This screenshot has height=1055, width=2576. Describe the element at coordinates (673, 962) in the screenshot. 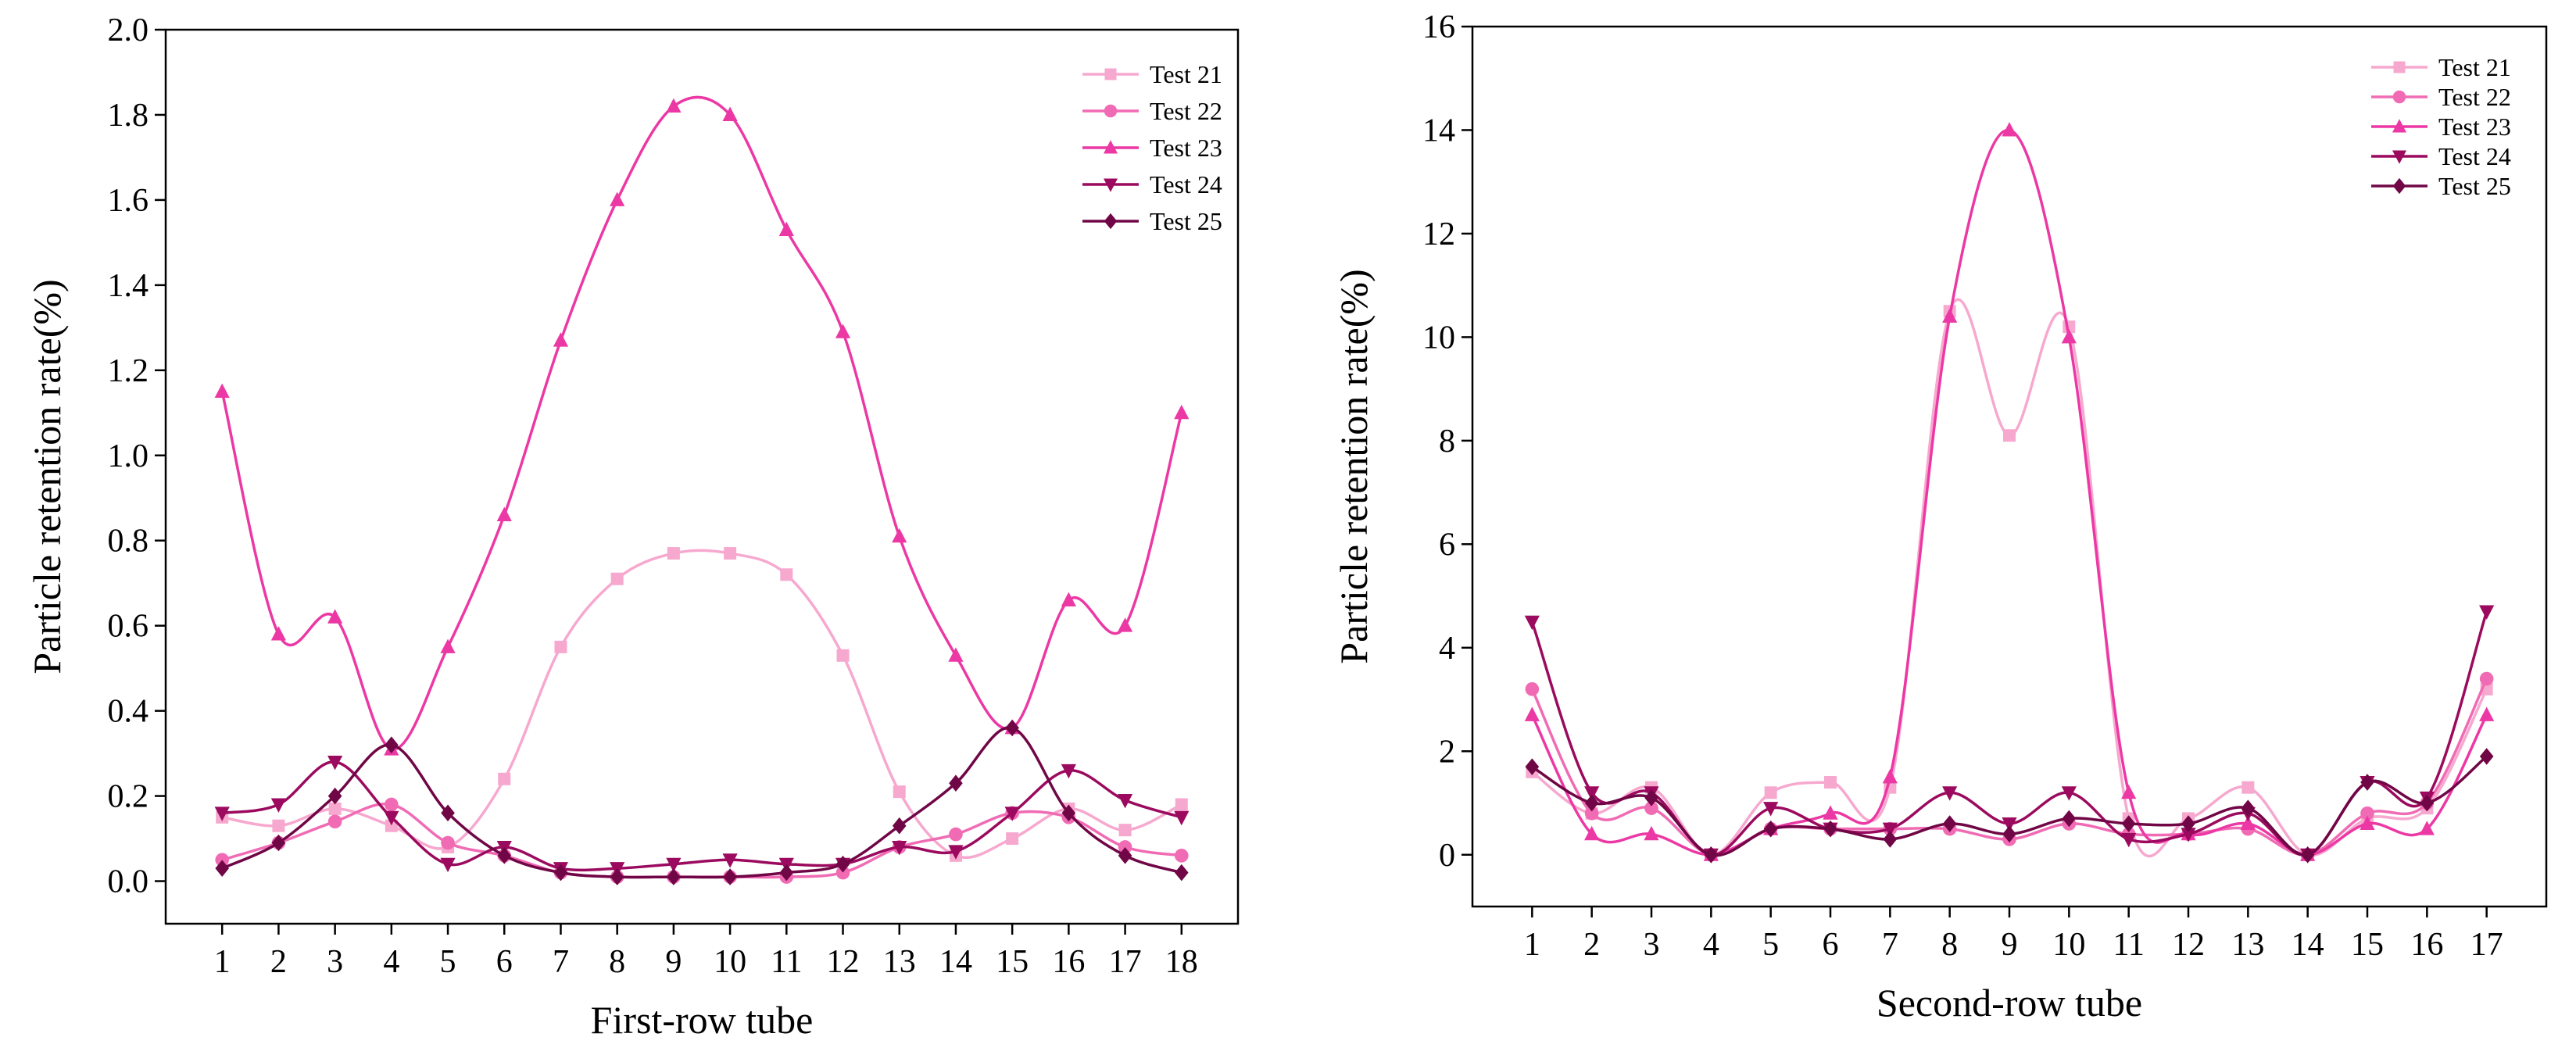

I see `x-tick-label: 9` at that location.